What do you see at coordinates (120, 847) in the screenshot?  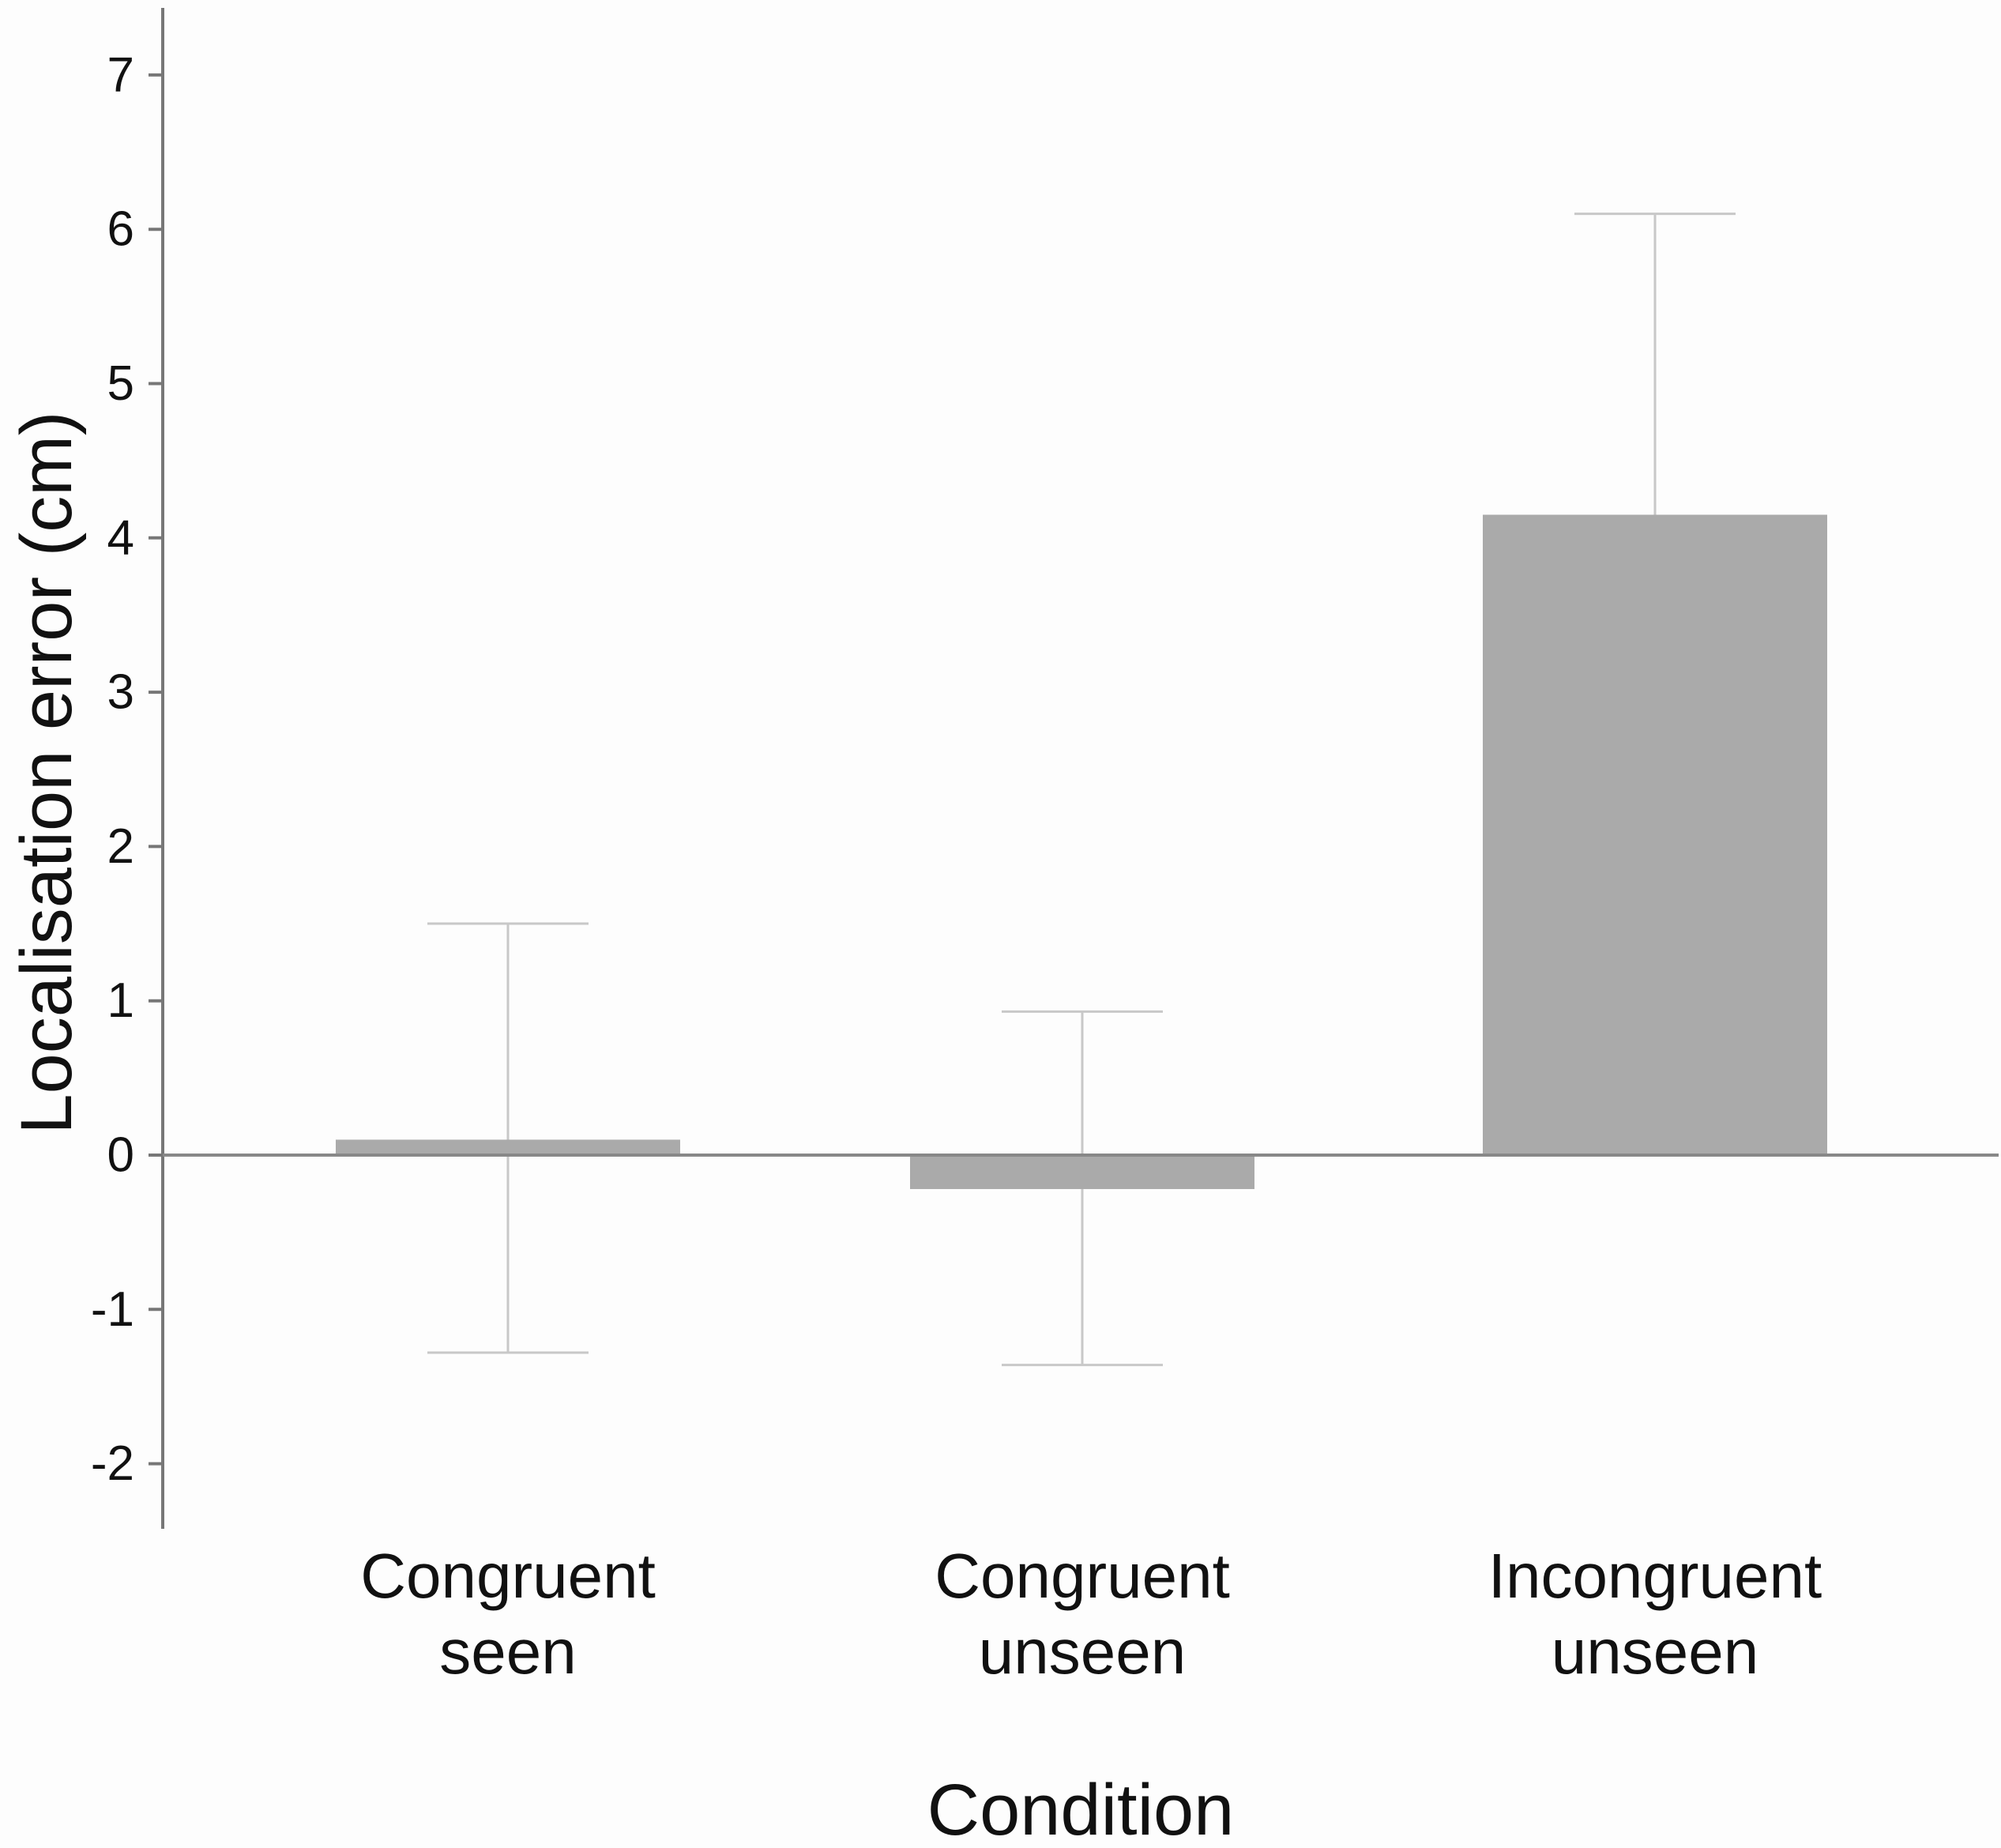 I see `y-tick-label: 2` at bounding box center [120, 847].